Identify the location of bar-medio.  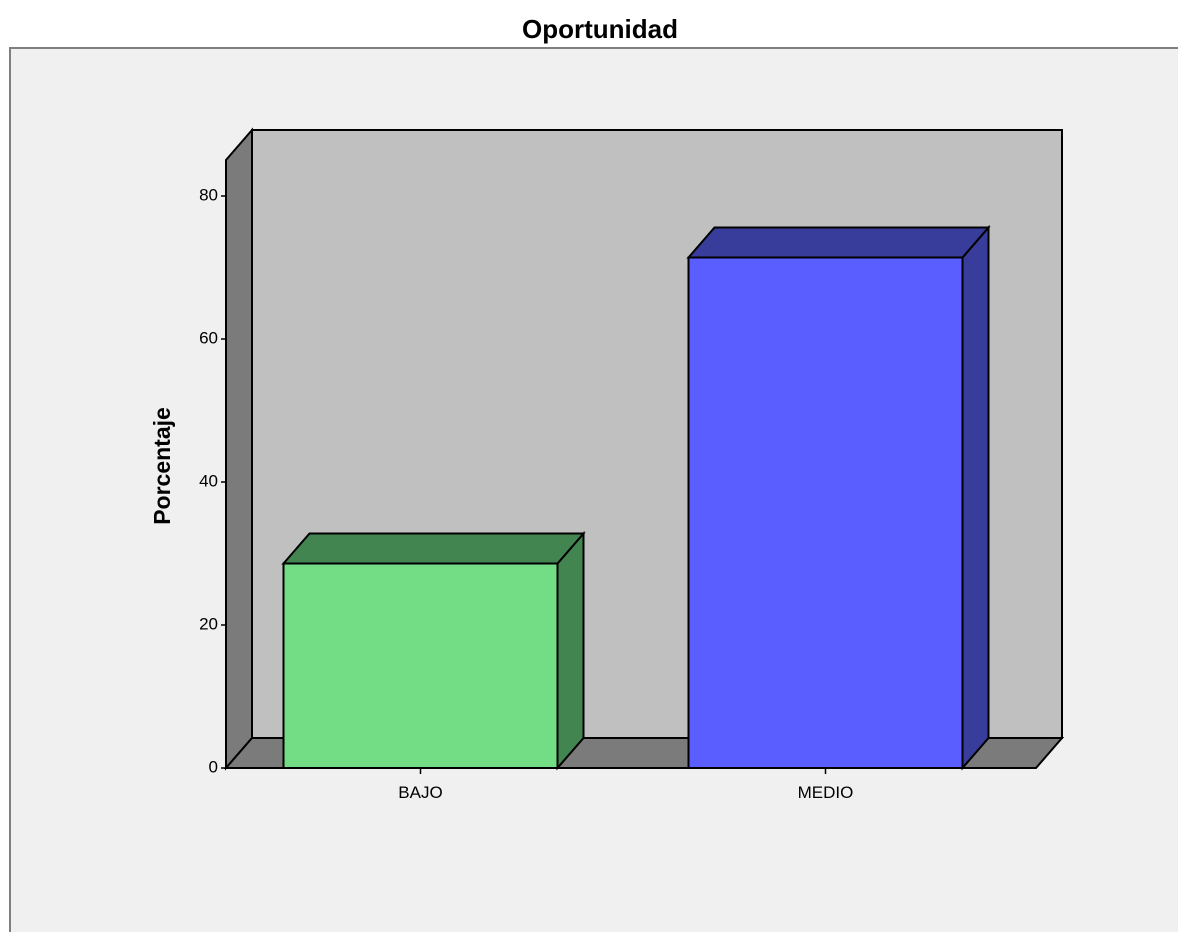
(825, 512).